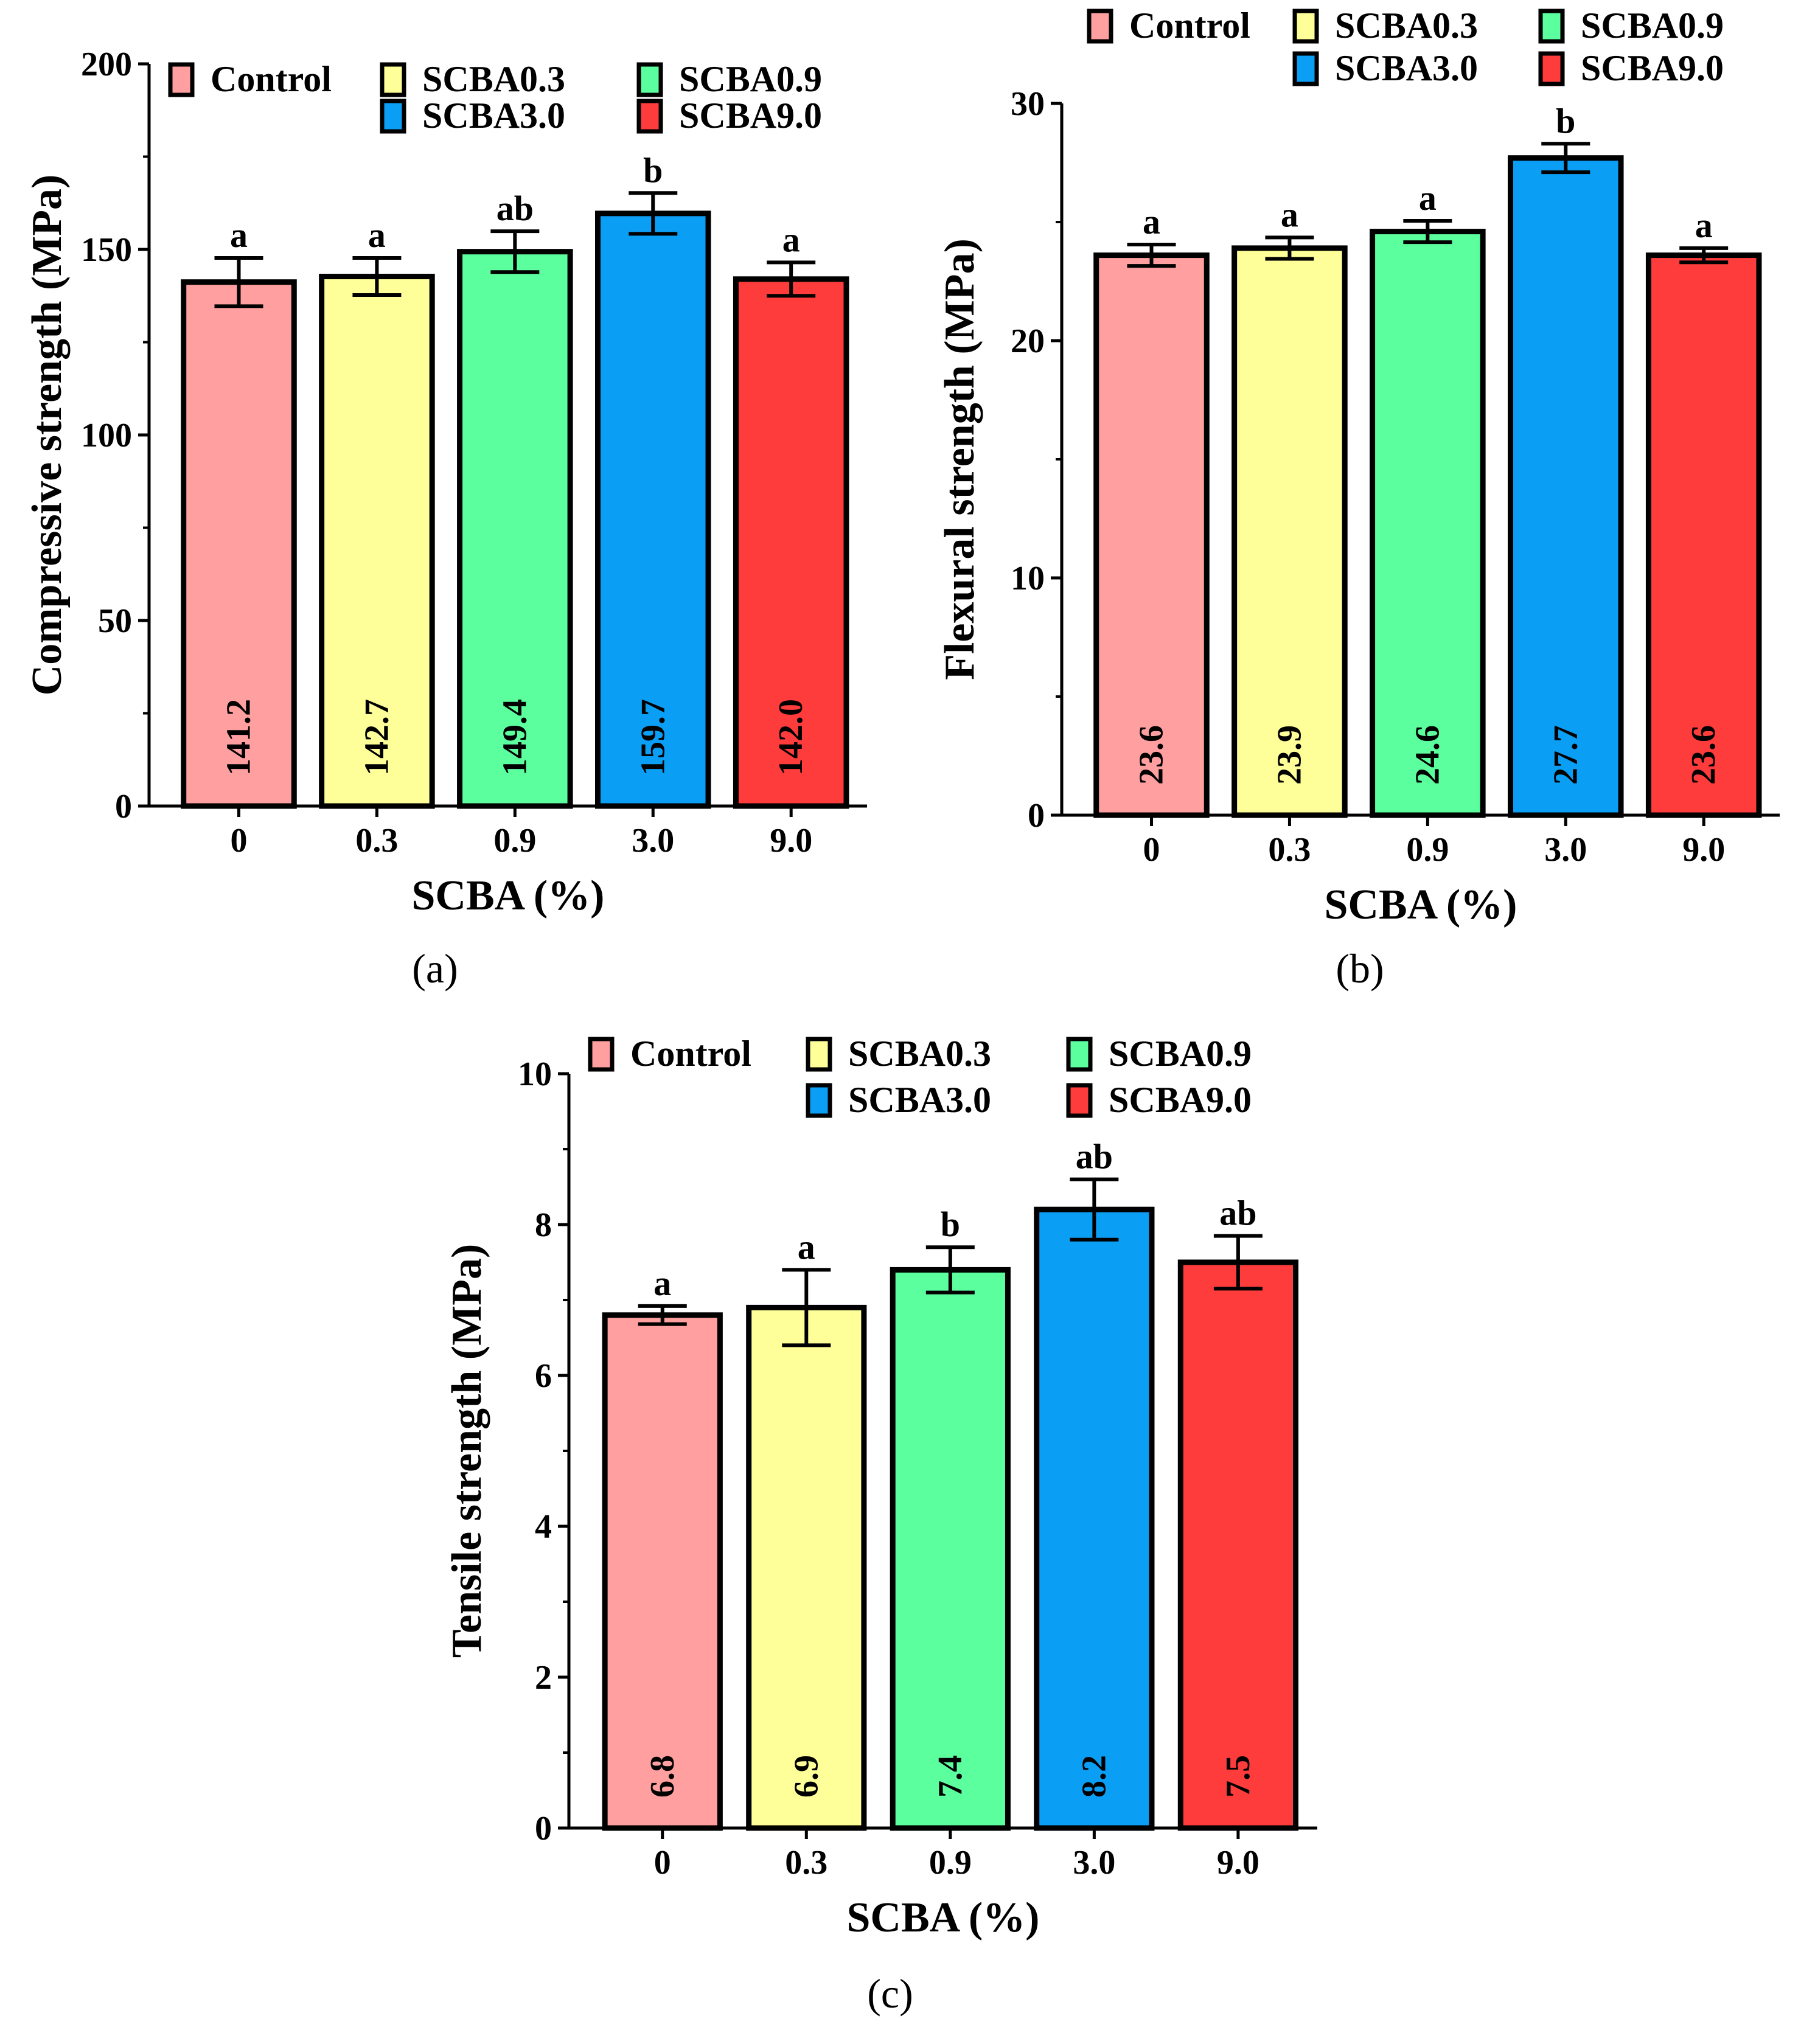  What do you see at coordinates (543, 1225) in the screenshot?
I see `y-tick-label: 8` at bounding box center [543, 1225].